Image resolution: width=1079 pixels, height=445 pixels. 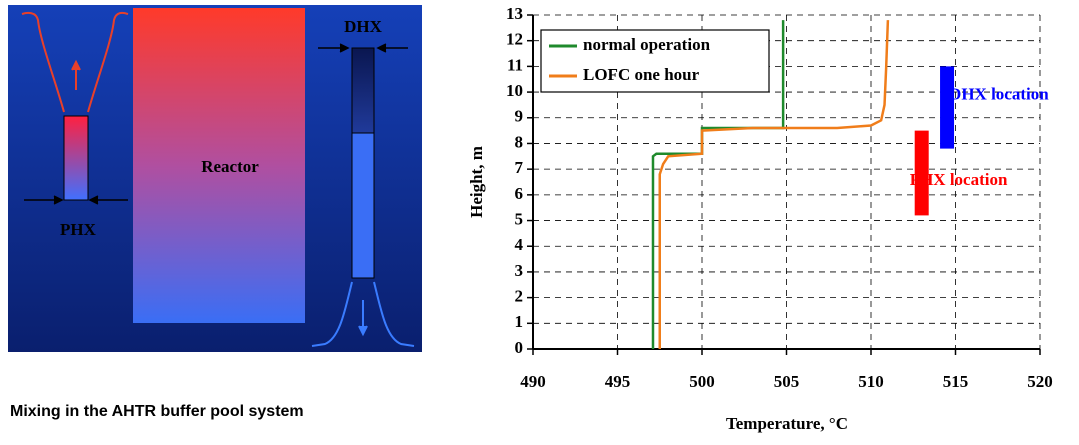 What do you see at coordinates (363, 48) in the screenshot?
I see `dhx-arrows` at bounding box center [363, 48].